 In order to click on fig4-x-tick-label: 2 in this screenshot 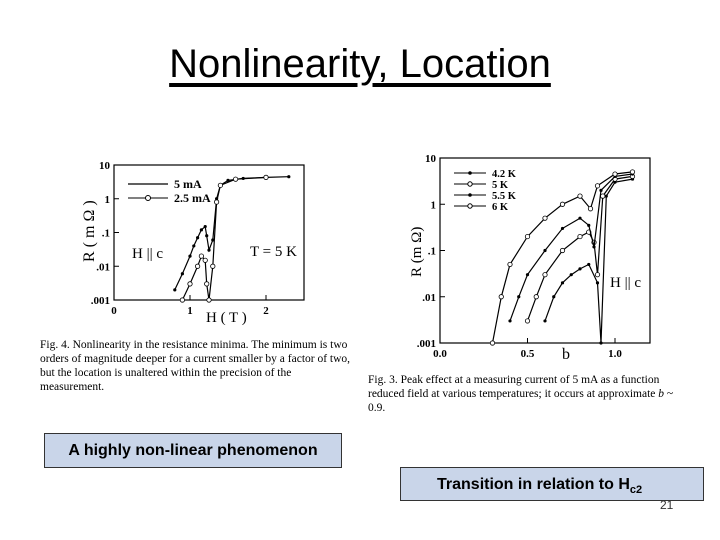, I will do `click(266, 311)`.